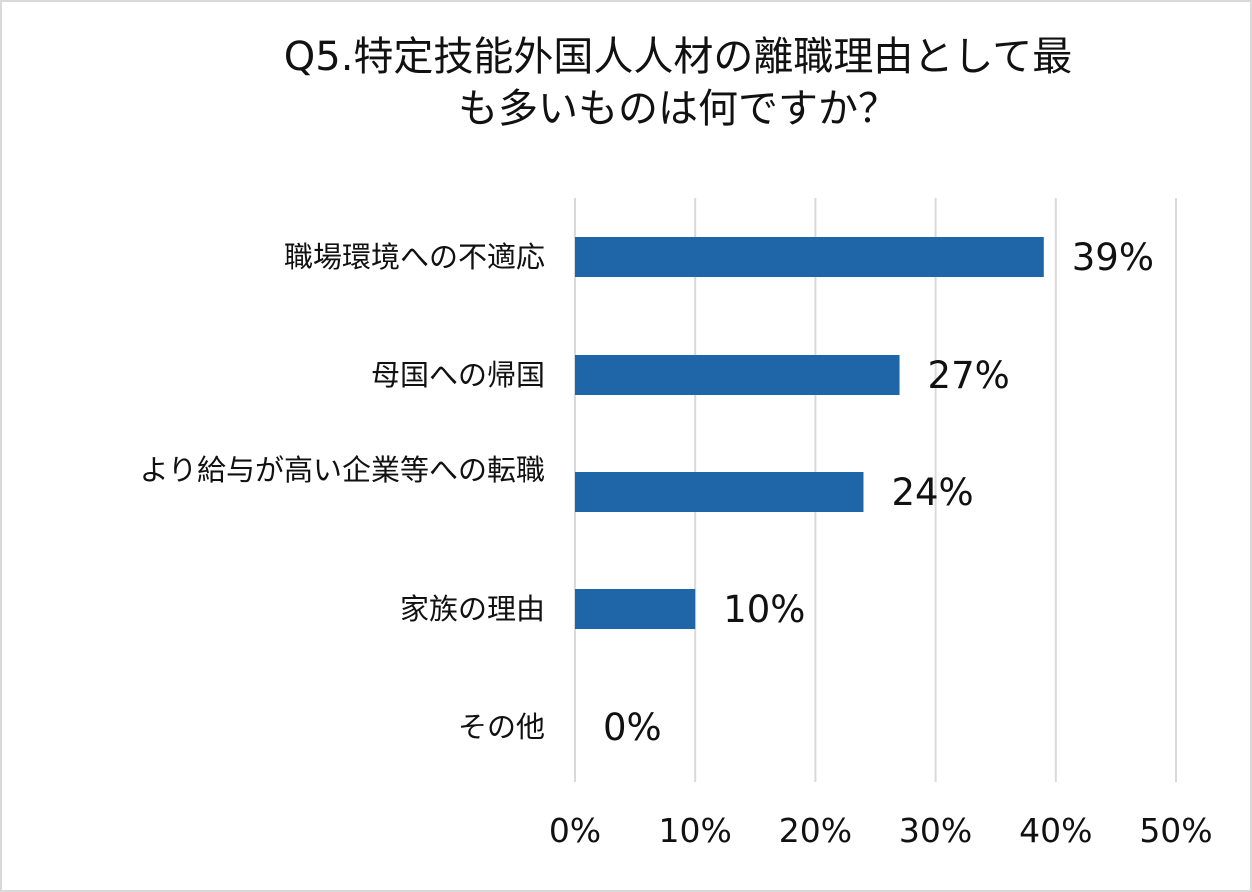  Describe the element at coordinates (764, 609) in the screenshot. I see `data-label: 10%` at that location.